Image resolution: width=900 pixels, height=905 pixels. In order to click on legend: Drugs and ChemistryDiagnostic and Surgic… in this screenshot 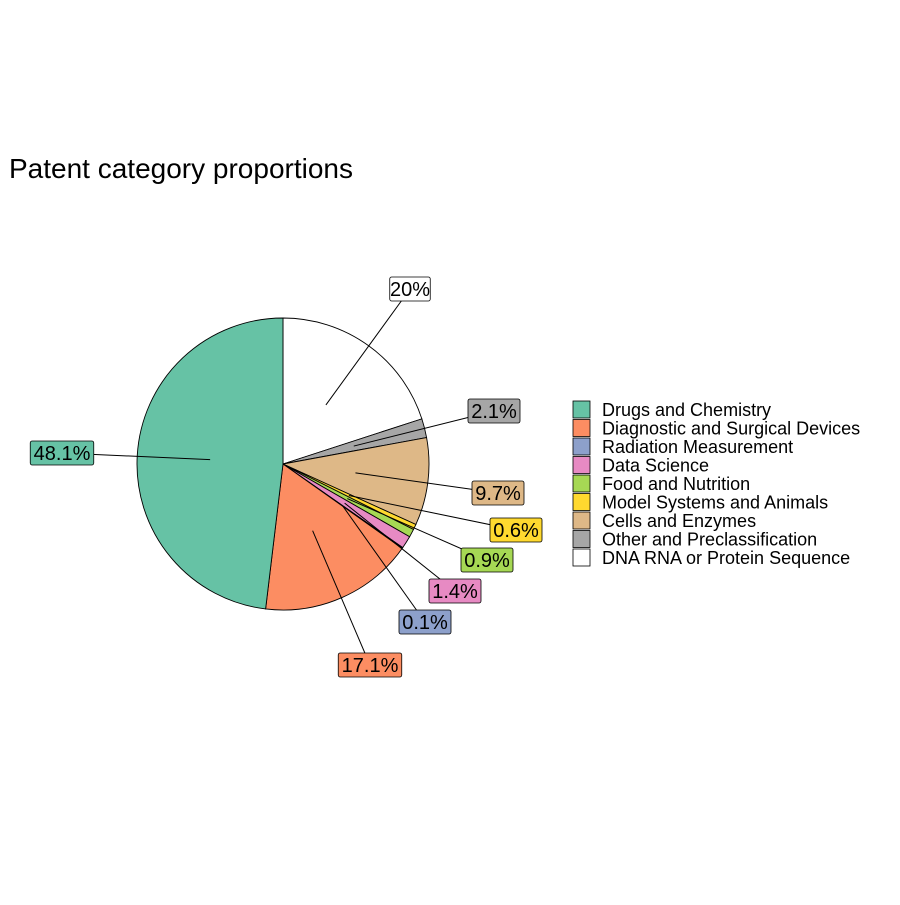, I will do `click(716, 484)`.